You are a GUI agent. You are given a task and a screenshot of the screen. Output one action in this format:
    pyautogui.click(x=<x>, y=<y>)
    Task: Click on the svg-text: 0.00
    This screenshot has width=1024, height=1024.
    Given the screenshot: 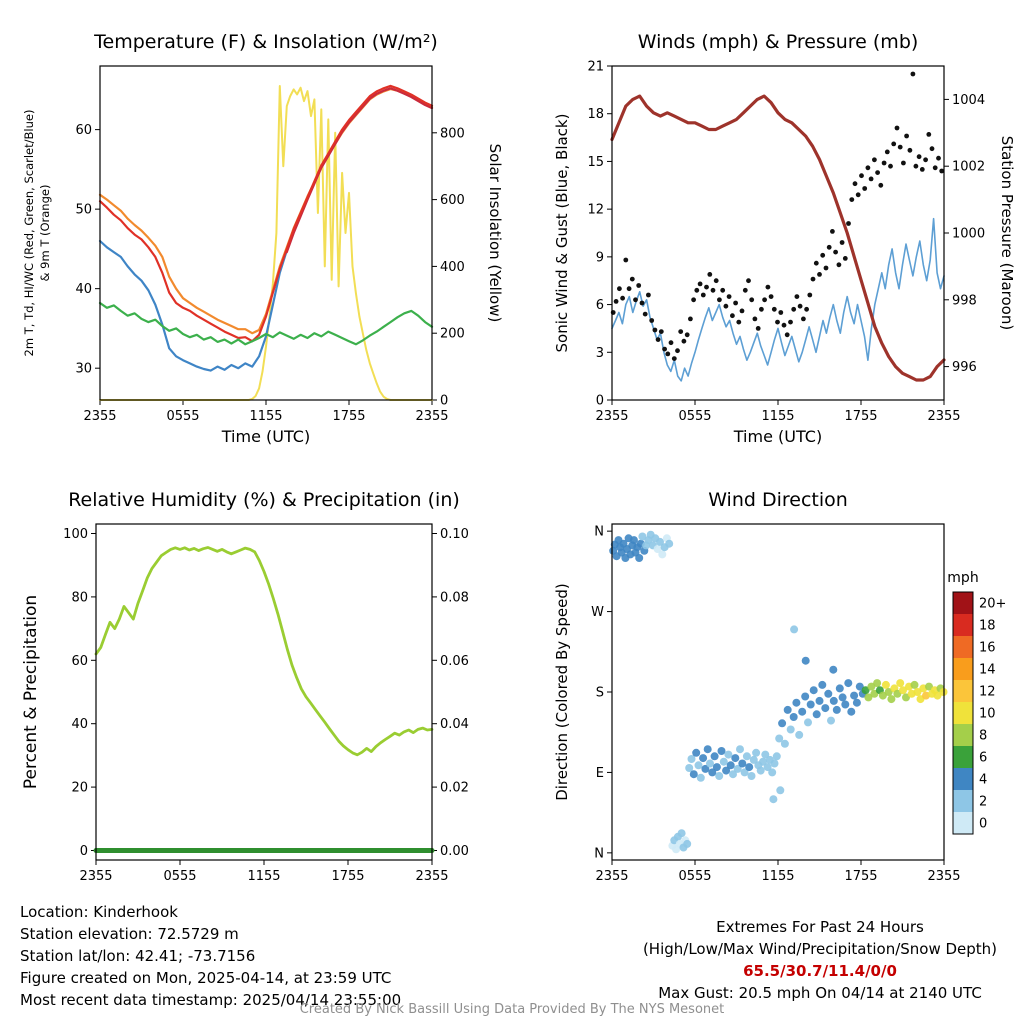 What is the action you would take?
    pyautogui.click(x=454, y=851)
    